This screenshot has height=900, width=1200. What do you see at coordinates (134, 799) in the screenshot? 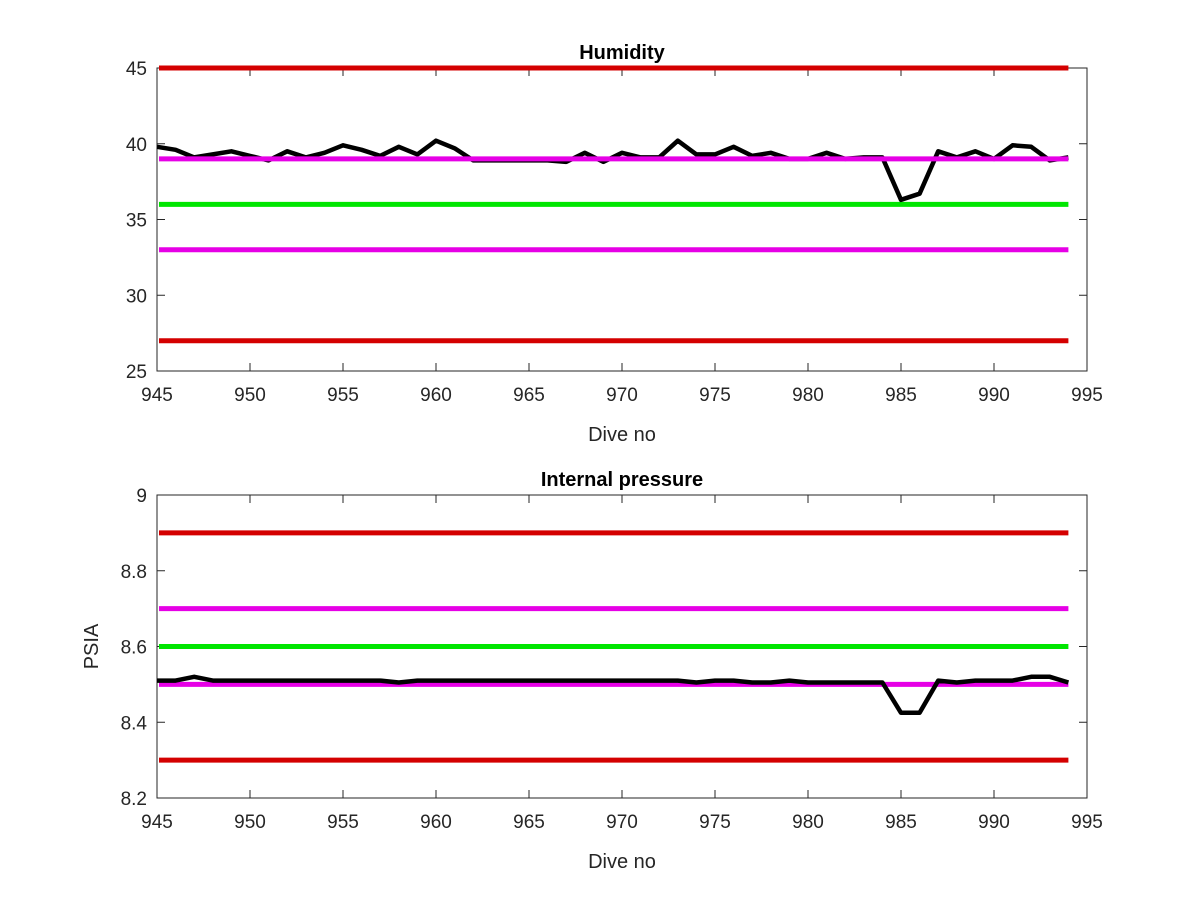
I see `y-tick-label: 8.2` at bounding box center [134, 799].